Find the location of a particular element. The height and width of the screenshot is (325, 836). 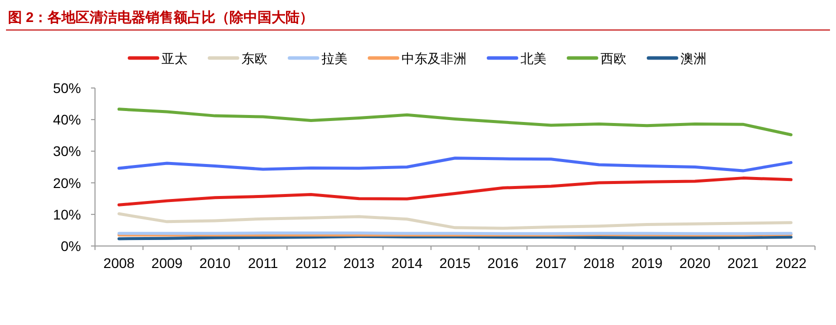

x-tick-label: 2021 is located at coordinates (743, 263).